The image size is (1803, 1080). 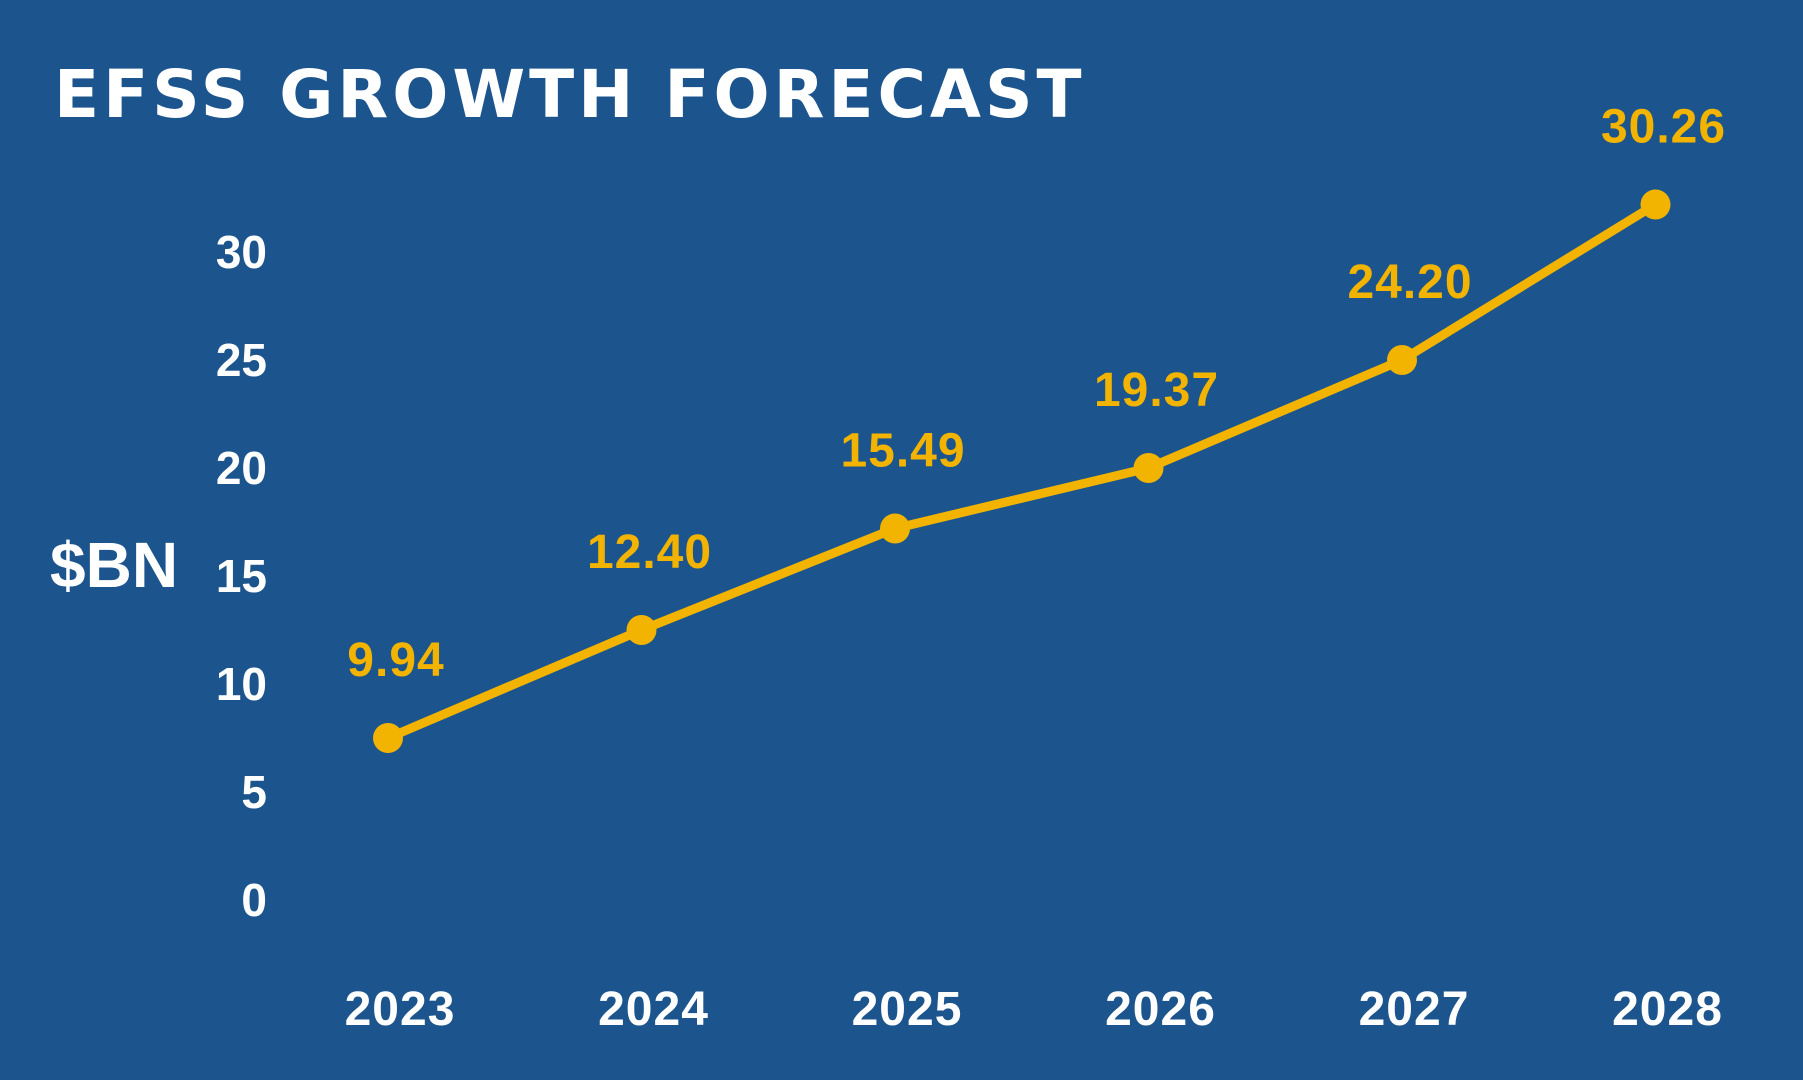 What do you see at coordinates (907, 1009) in the screenshot?
I see `x-tick-label: 2025` at bounding box center [907, 1009].